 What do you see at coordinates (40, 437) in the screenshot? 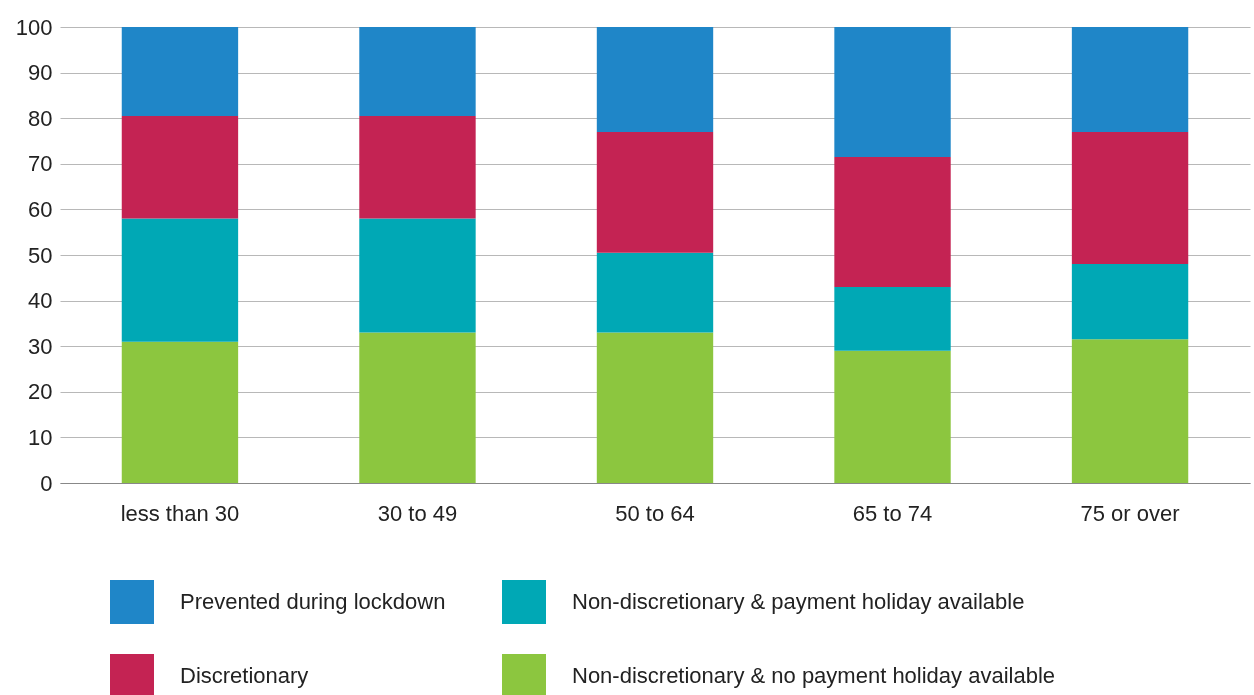
I see `y-tick-label: 10` at bounding box center [40, 437].